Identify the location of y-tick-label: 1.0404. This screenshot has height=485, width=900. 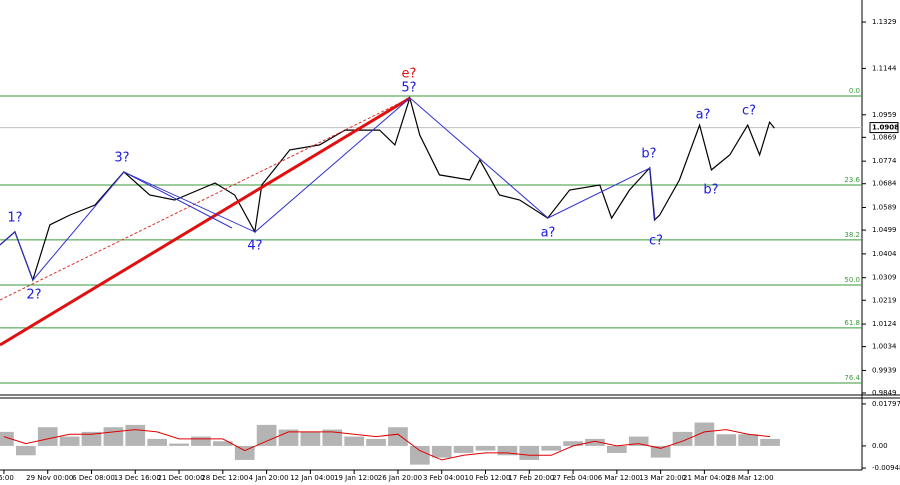
(884, 254).